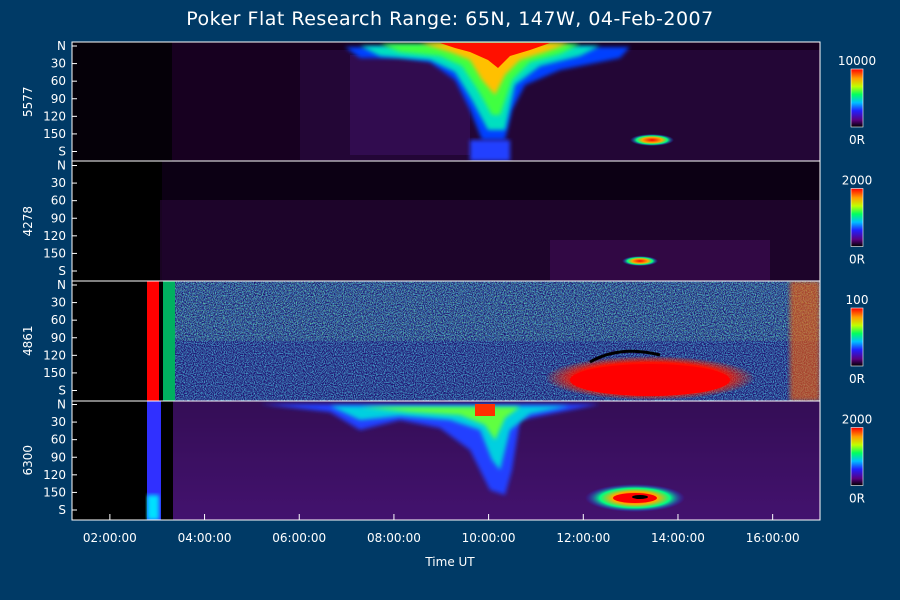 The width and height of the screenshot is (900, 600). I want to click on colorbar-max-label: 100, so click(857, 300).